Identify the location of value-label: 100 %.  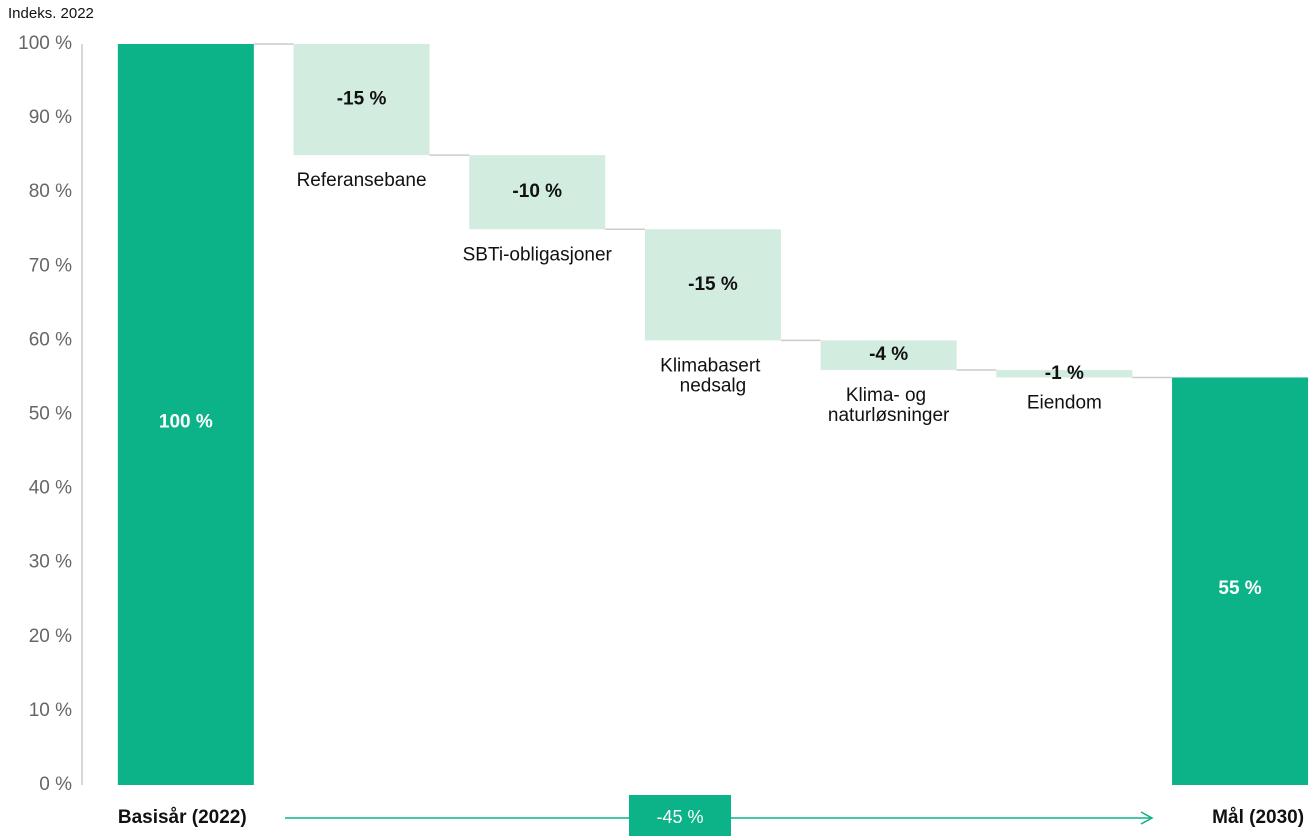
(186, 422).